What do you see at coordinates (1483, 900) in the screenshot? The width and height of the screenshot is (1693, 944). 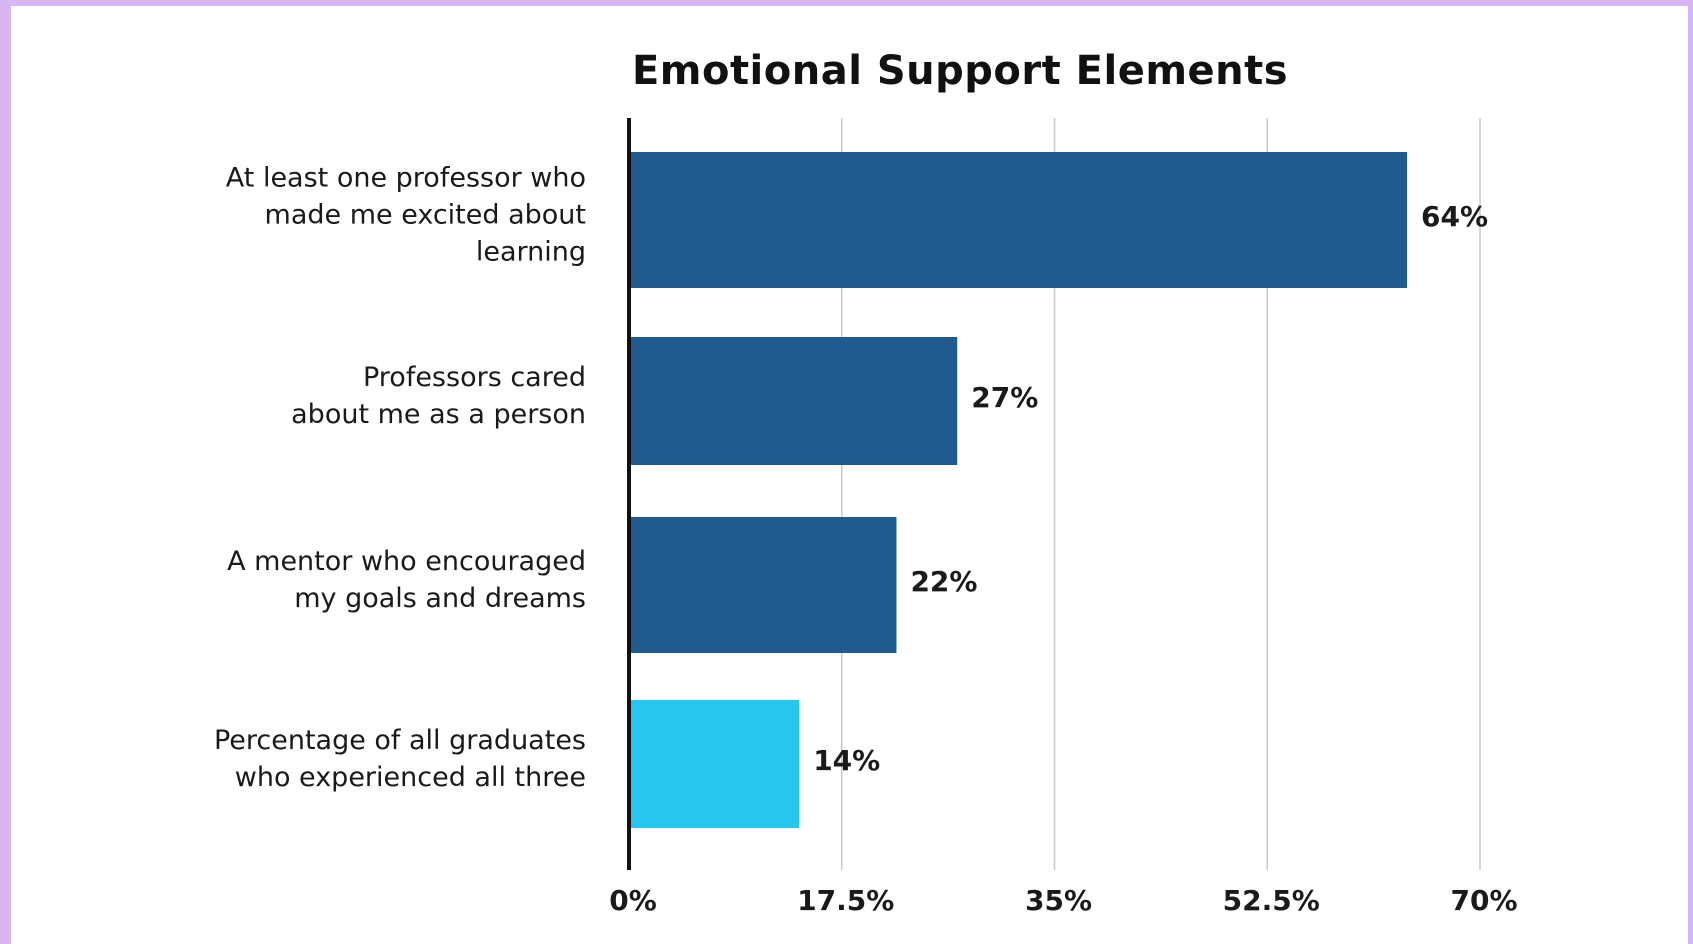 I see `x-tick-label: 70%` at bounding box center [1483, 900].